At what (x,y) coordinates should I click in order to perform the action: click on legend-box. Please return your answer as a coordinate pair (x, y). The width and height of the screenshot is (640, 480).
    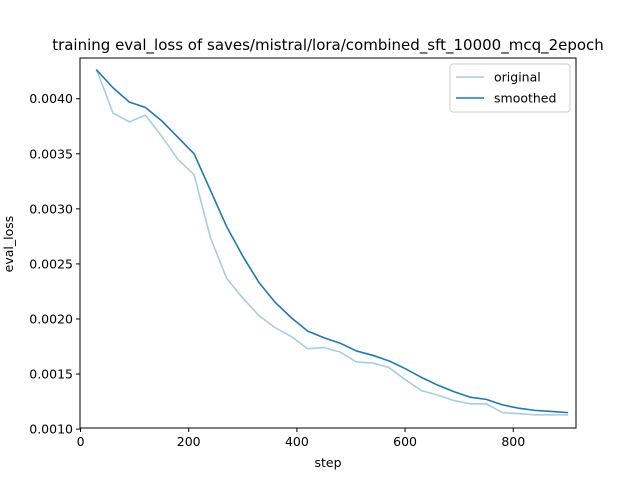
    Looking at the image, I should click on (510, 88).